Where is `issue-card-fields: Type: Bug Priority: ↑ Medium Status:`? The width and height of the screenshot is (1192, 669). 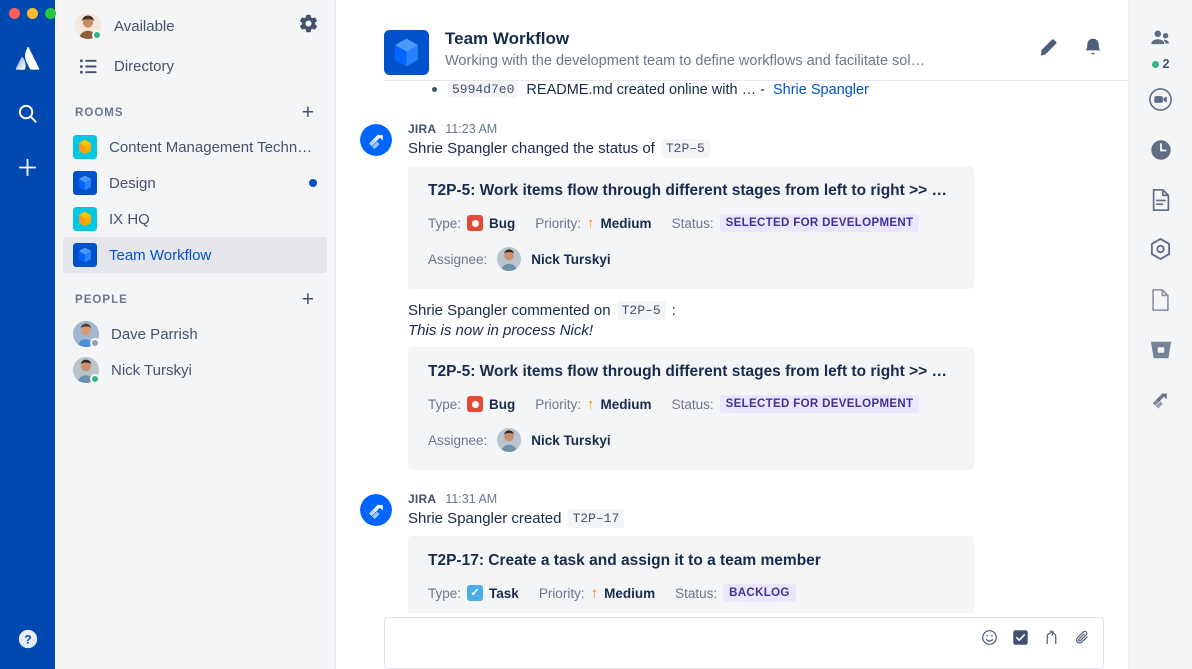 issue-card-fields: Type: Bug Priority: ↑ Medium Status: is located at coordinates (691, 404).